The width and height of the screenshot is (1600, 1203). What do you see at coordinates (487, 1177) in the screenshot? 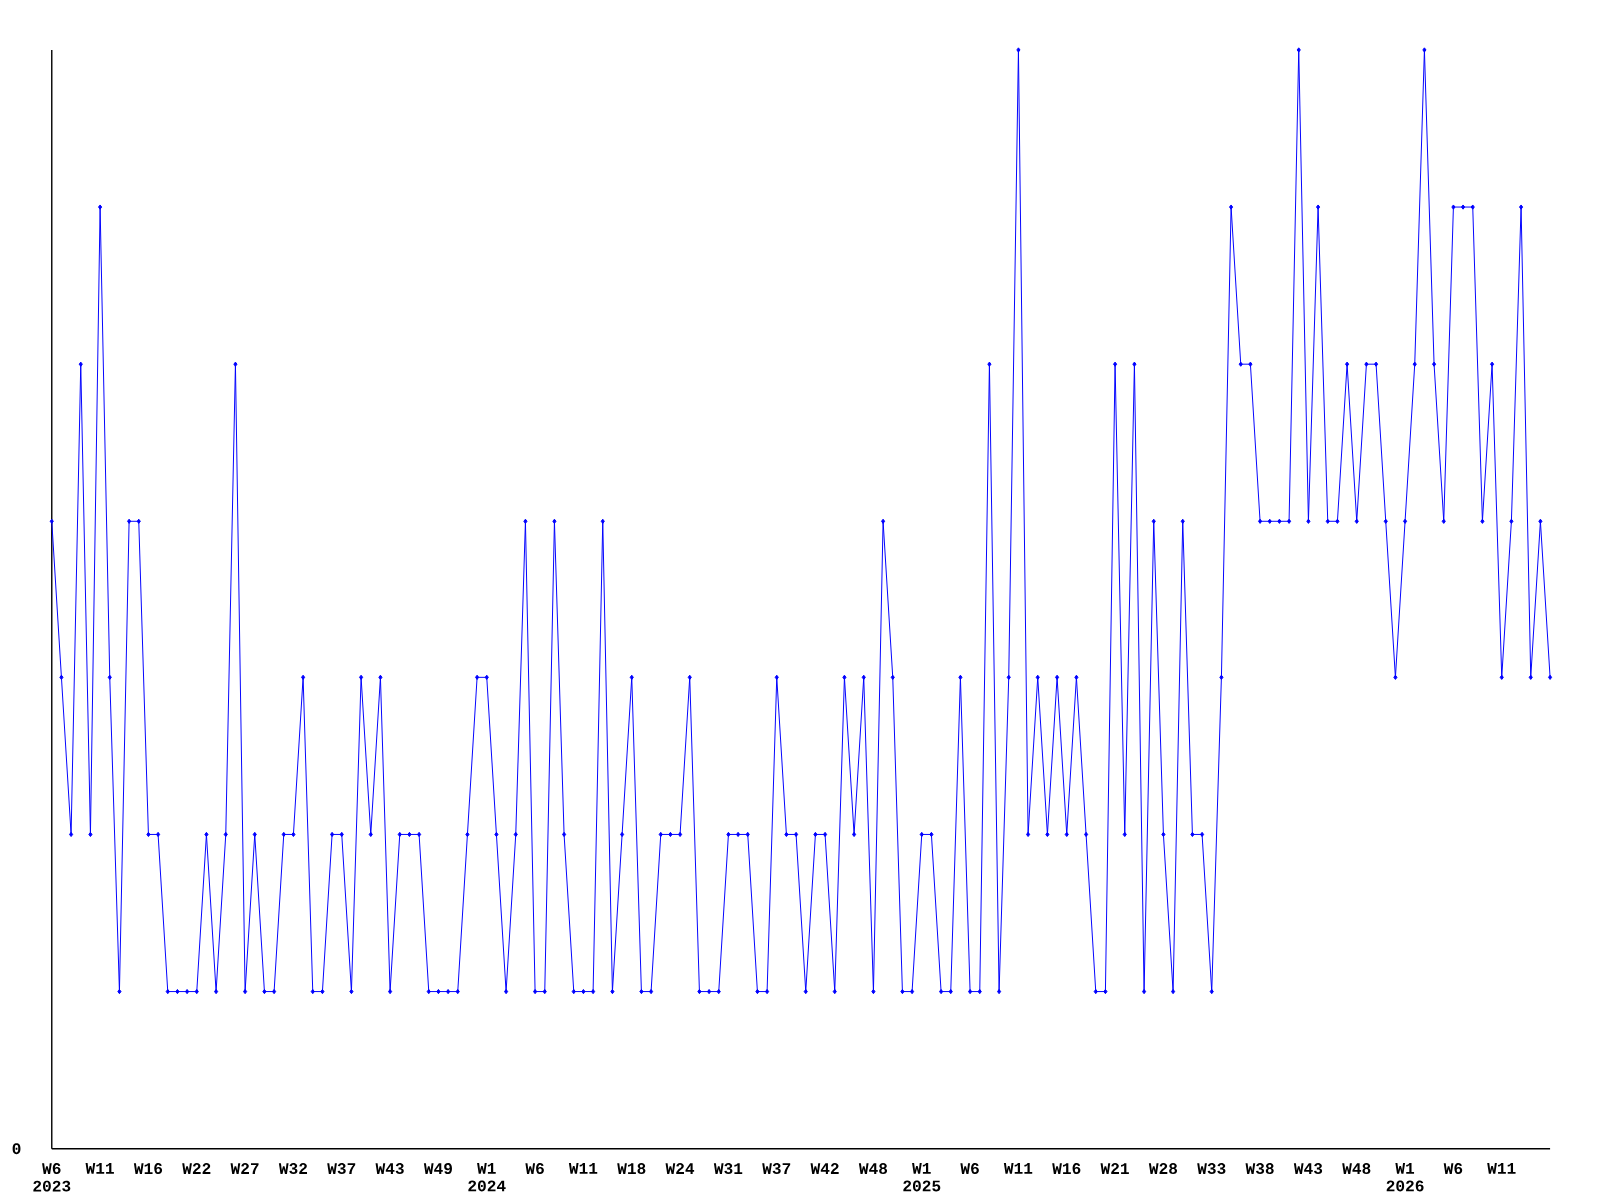
I see `x-tick-label: W1 2024` at bounding box center [487, 1177].